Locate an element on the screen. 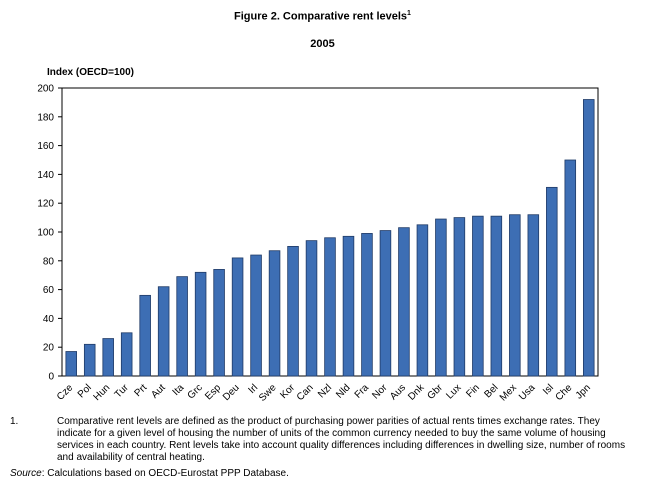  bar-aut is located at coordinates (163, 331).